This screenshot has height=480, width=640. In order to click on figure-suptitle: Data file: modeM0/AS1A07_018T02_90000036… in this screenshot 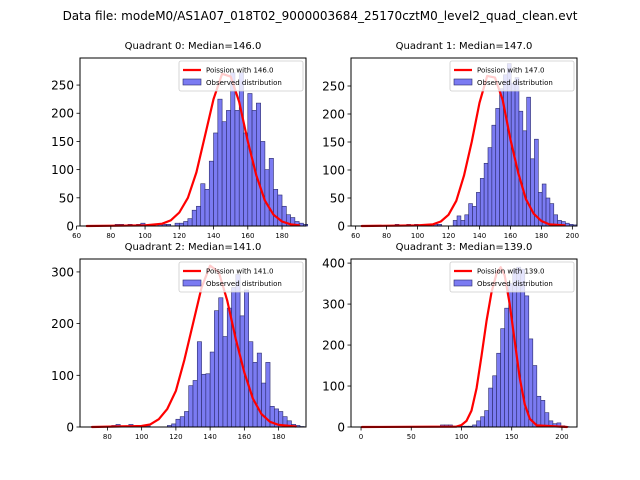, I will do `click(320, 16)`.